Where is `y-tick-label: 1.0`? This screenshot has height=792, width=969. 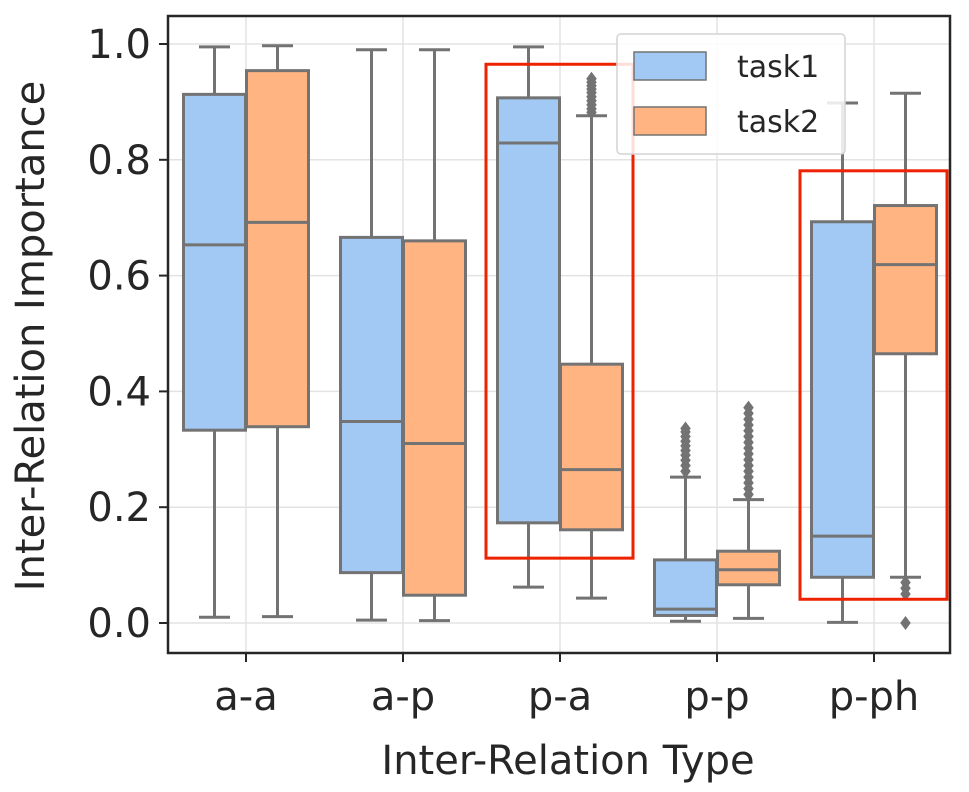 y-tick-label: 1.0 is located at coordinates (119, 45).